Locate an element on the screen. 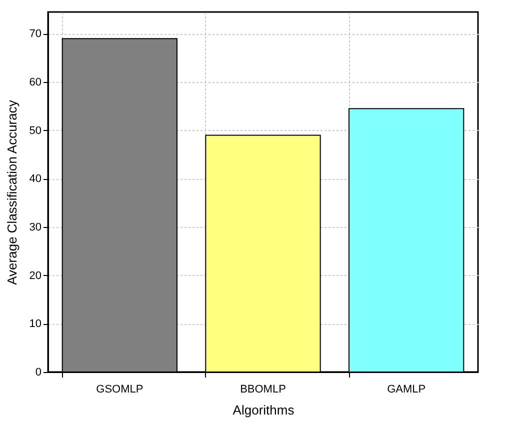 This screenshot has height=430, width=512. y-tick-label: 20 is located at coordinates (35, 276).